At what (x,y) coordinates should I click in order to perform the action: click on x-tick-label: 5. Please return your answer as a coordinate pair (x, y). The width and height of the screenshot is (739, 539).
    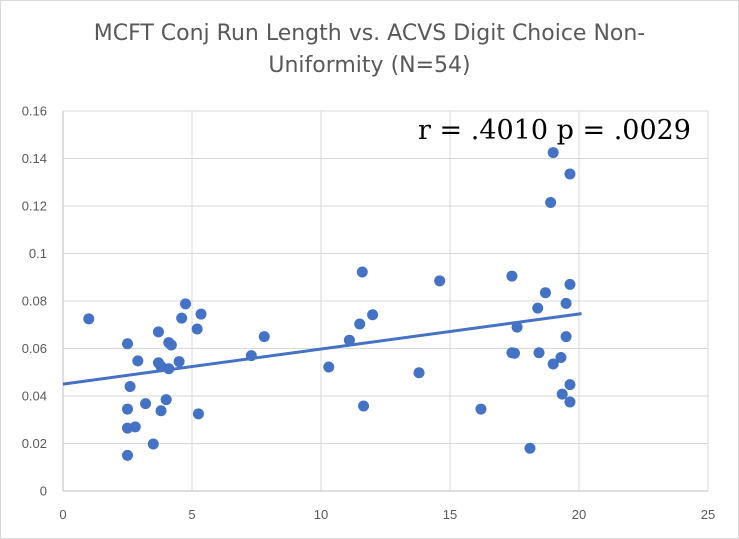
    Looking at the image, I should click on (191, 514).